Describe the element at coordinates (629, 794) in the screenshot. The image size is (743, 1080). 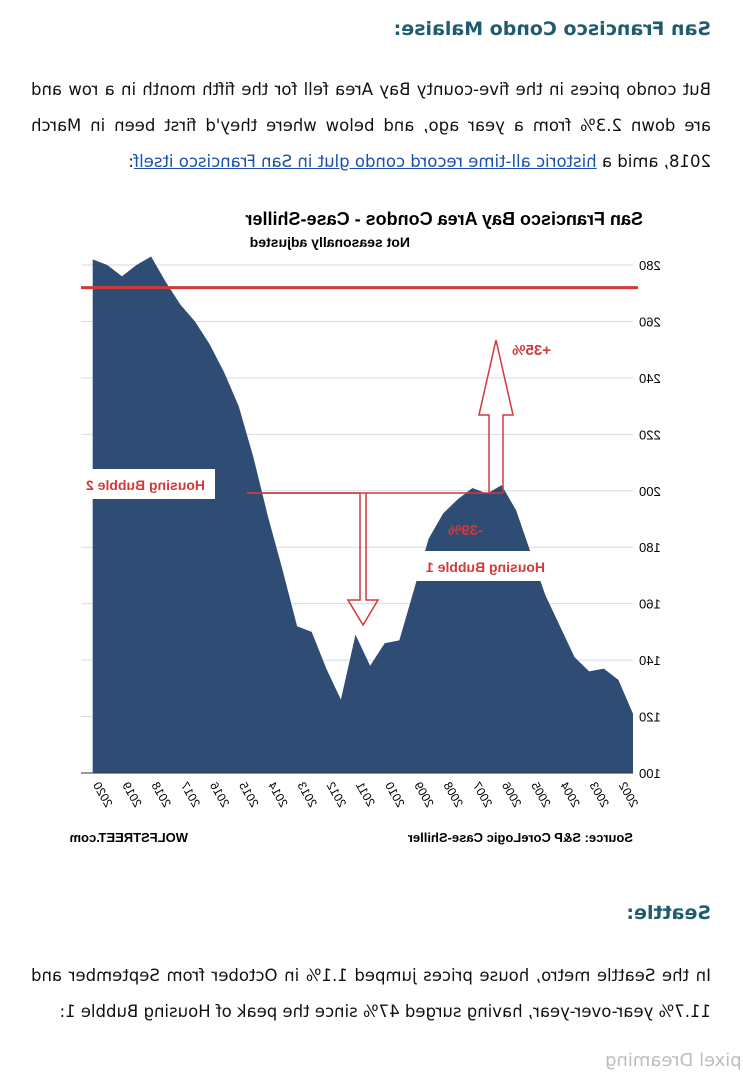
I see `x-tick-label: 2002` at that location.